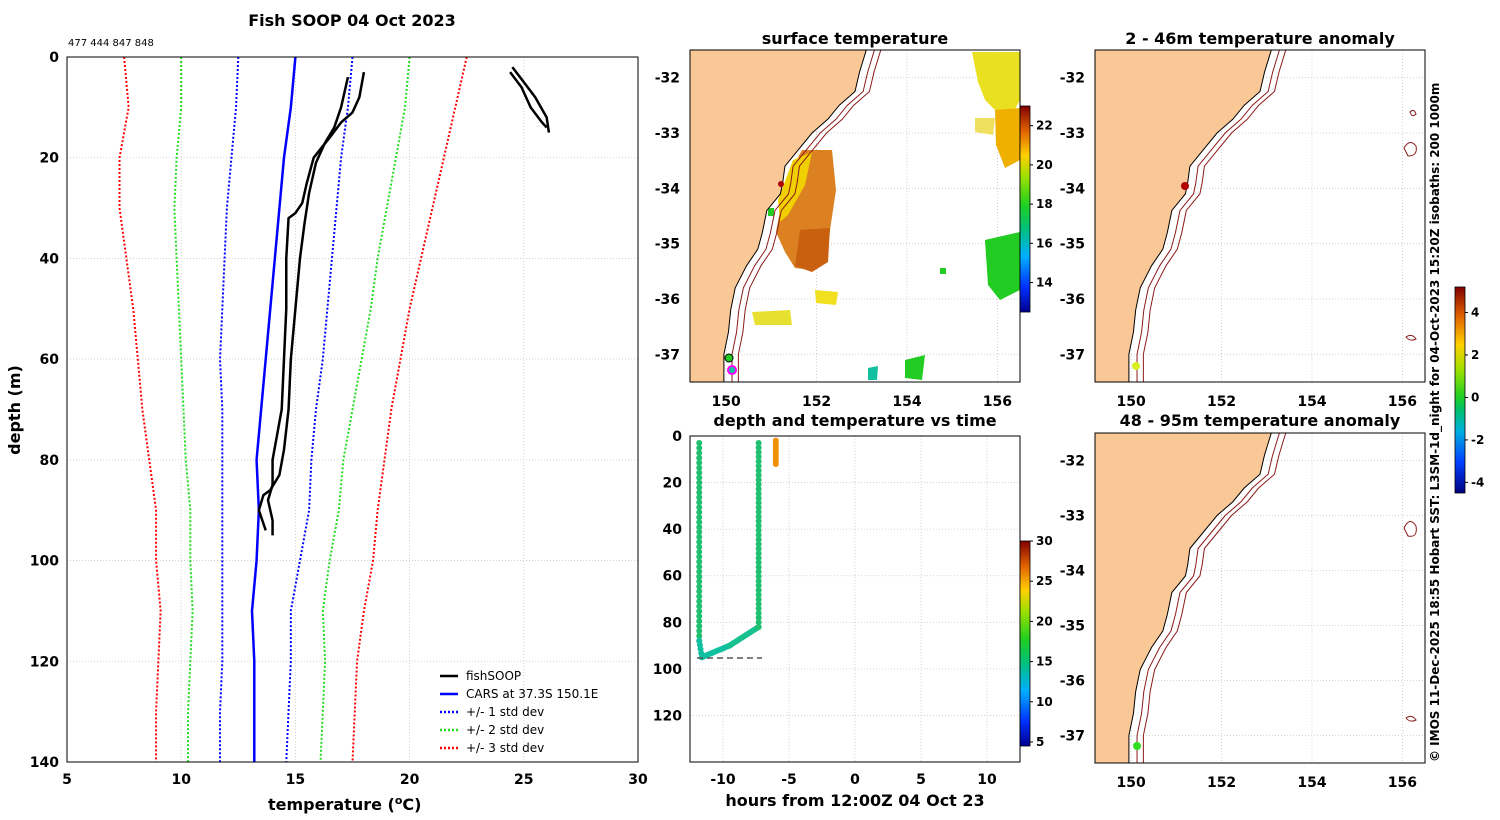 The width and height of the screenshot is (1500, 820). What do you see at coordinates (1044, 283) in the screenshot?
I see `sst-colorbar-tick-14: 14` at bounding box center [1044, 283].